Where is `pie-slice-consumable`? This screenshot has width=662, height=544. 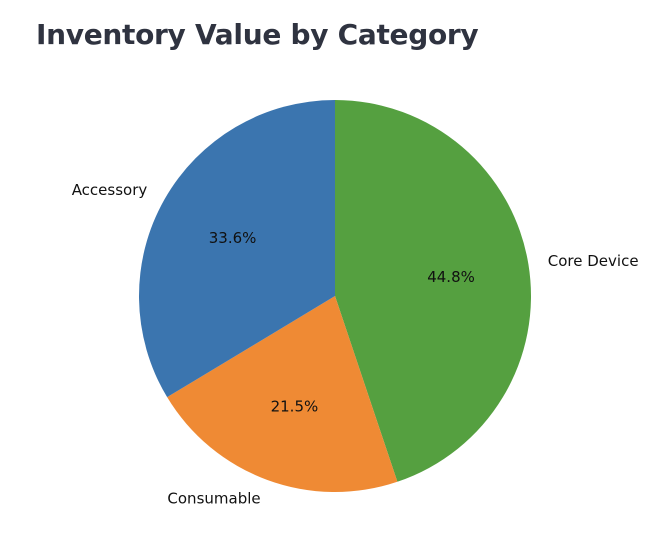
pie-slice-consumable is located at coordinates (282, 394).